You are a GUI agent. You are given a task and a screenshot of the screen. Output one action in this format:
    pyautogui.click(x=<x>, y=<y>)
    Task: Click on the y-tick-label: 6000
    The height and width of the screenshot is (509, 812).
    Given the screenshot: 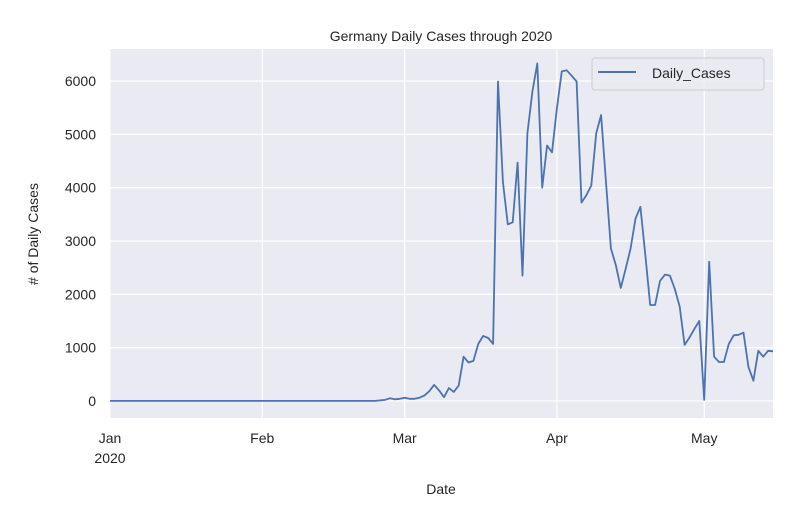 What is the action you would take?
    pyautogui.click(x=80, y=81)
    